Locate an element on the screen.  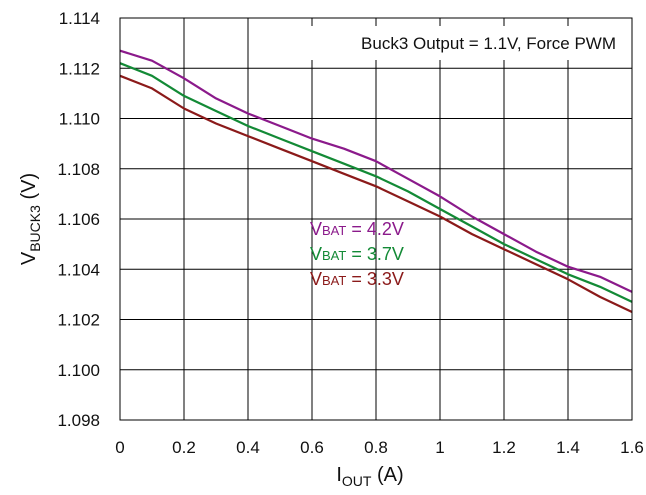
y-tick-label: 1.108 is located at coordinates (78, 169).